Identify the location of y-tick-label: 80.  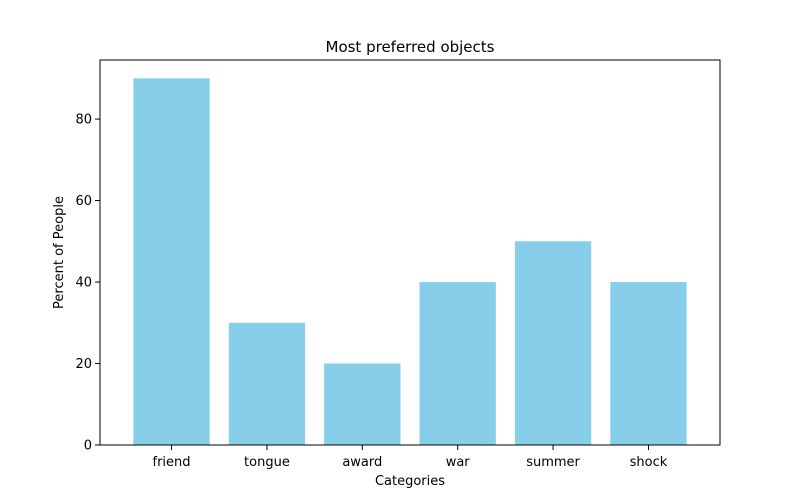
(83, 120).